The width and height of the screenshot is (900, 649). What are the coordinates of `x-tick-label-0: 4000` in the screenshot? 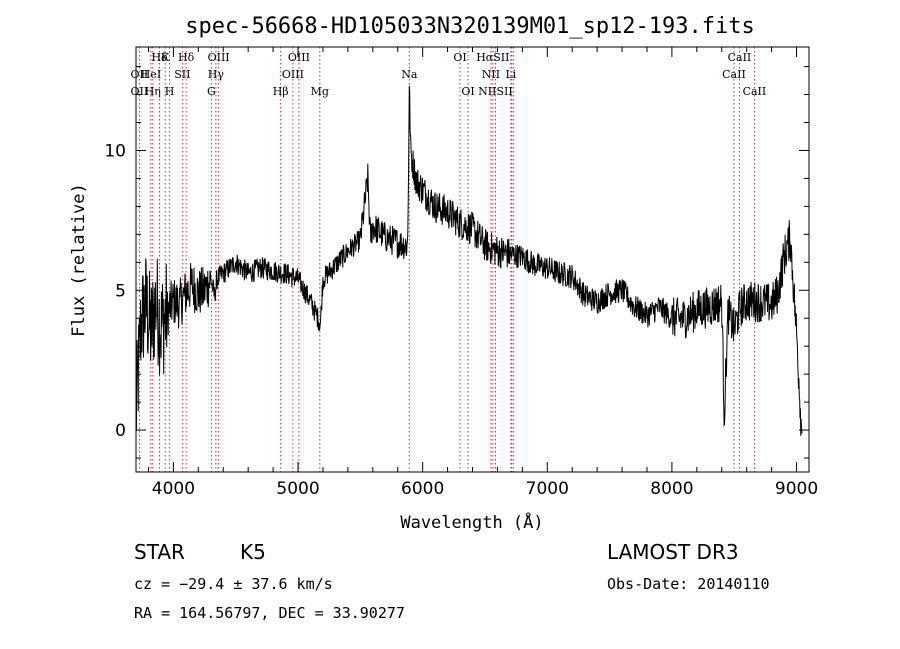 It's located at (173, 489).